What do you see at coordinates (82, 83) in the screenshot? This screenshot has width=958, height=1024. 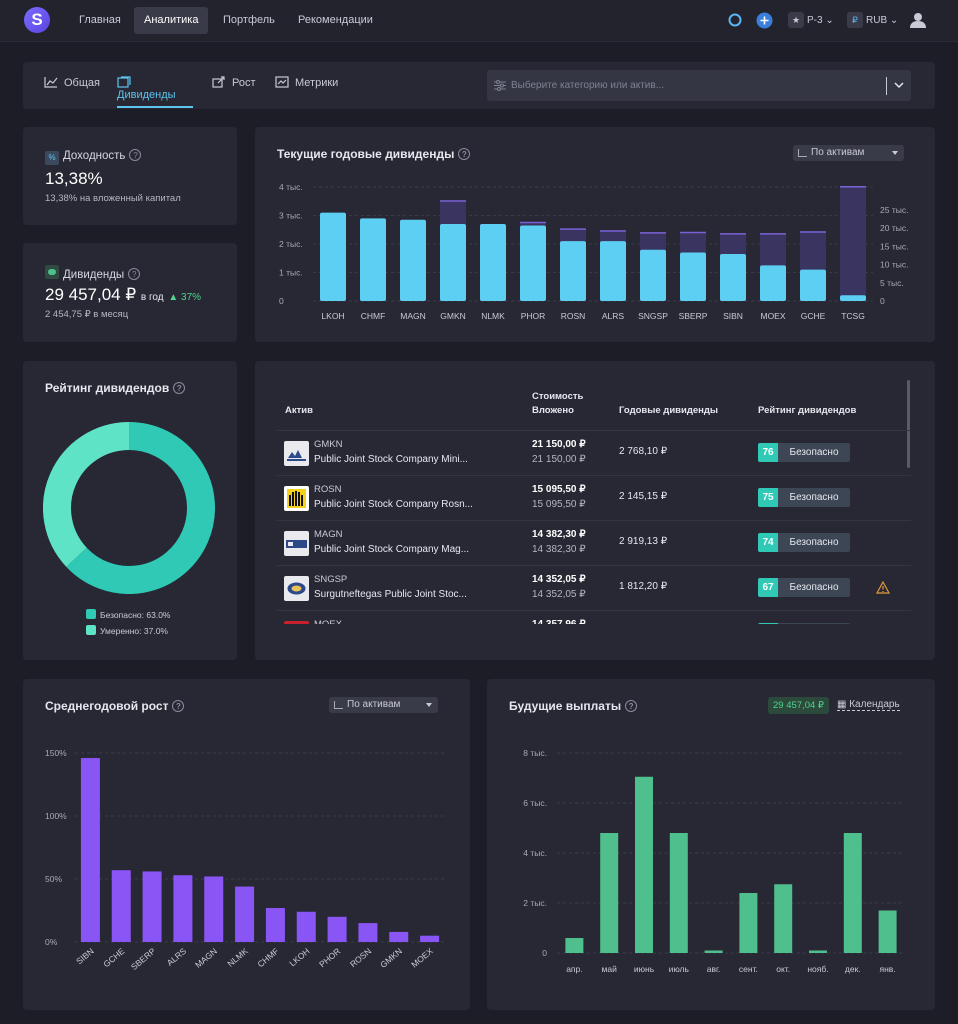 I see `tab-general-label: Общая` at bounding box center [82, 83].